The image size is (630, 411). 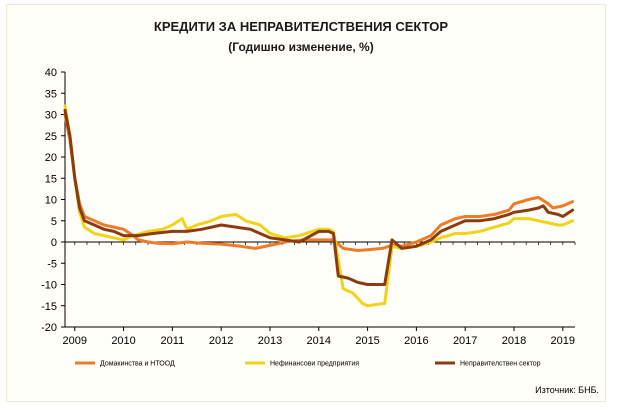 I want to click on x-tick-label: 2015, so click(x=367, y=341).